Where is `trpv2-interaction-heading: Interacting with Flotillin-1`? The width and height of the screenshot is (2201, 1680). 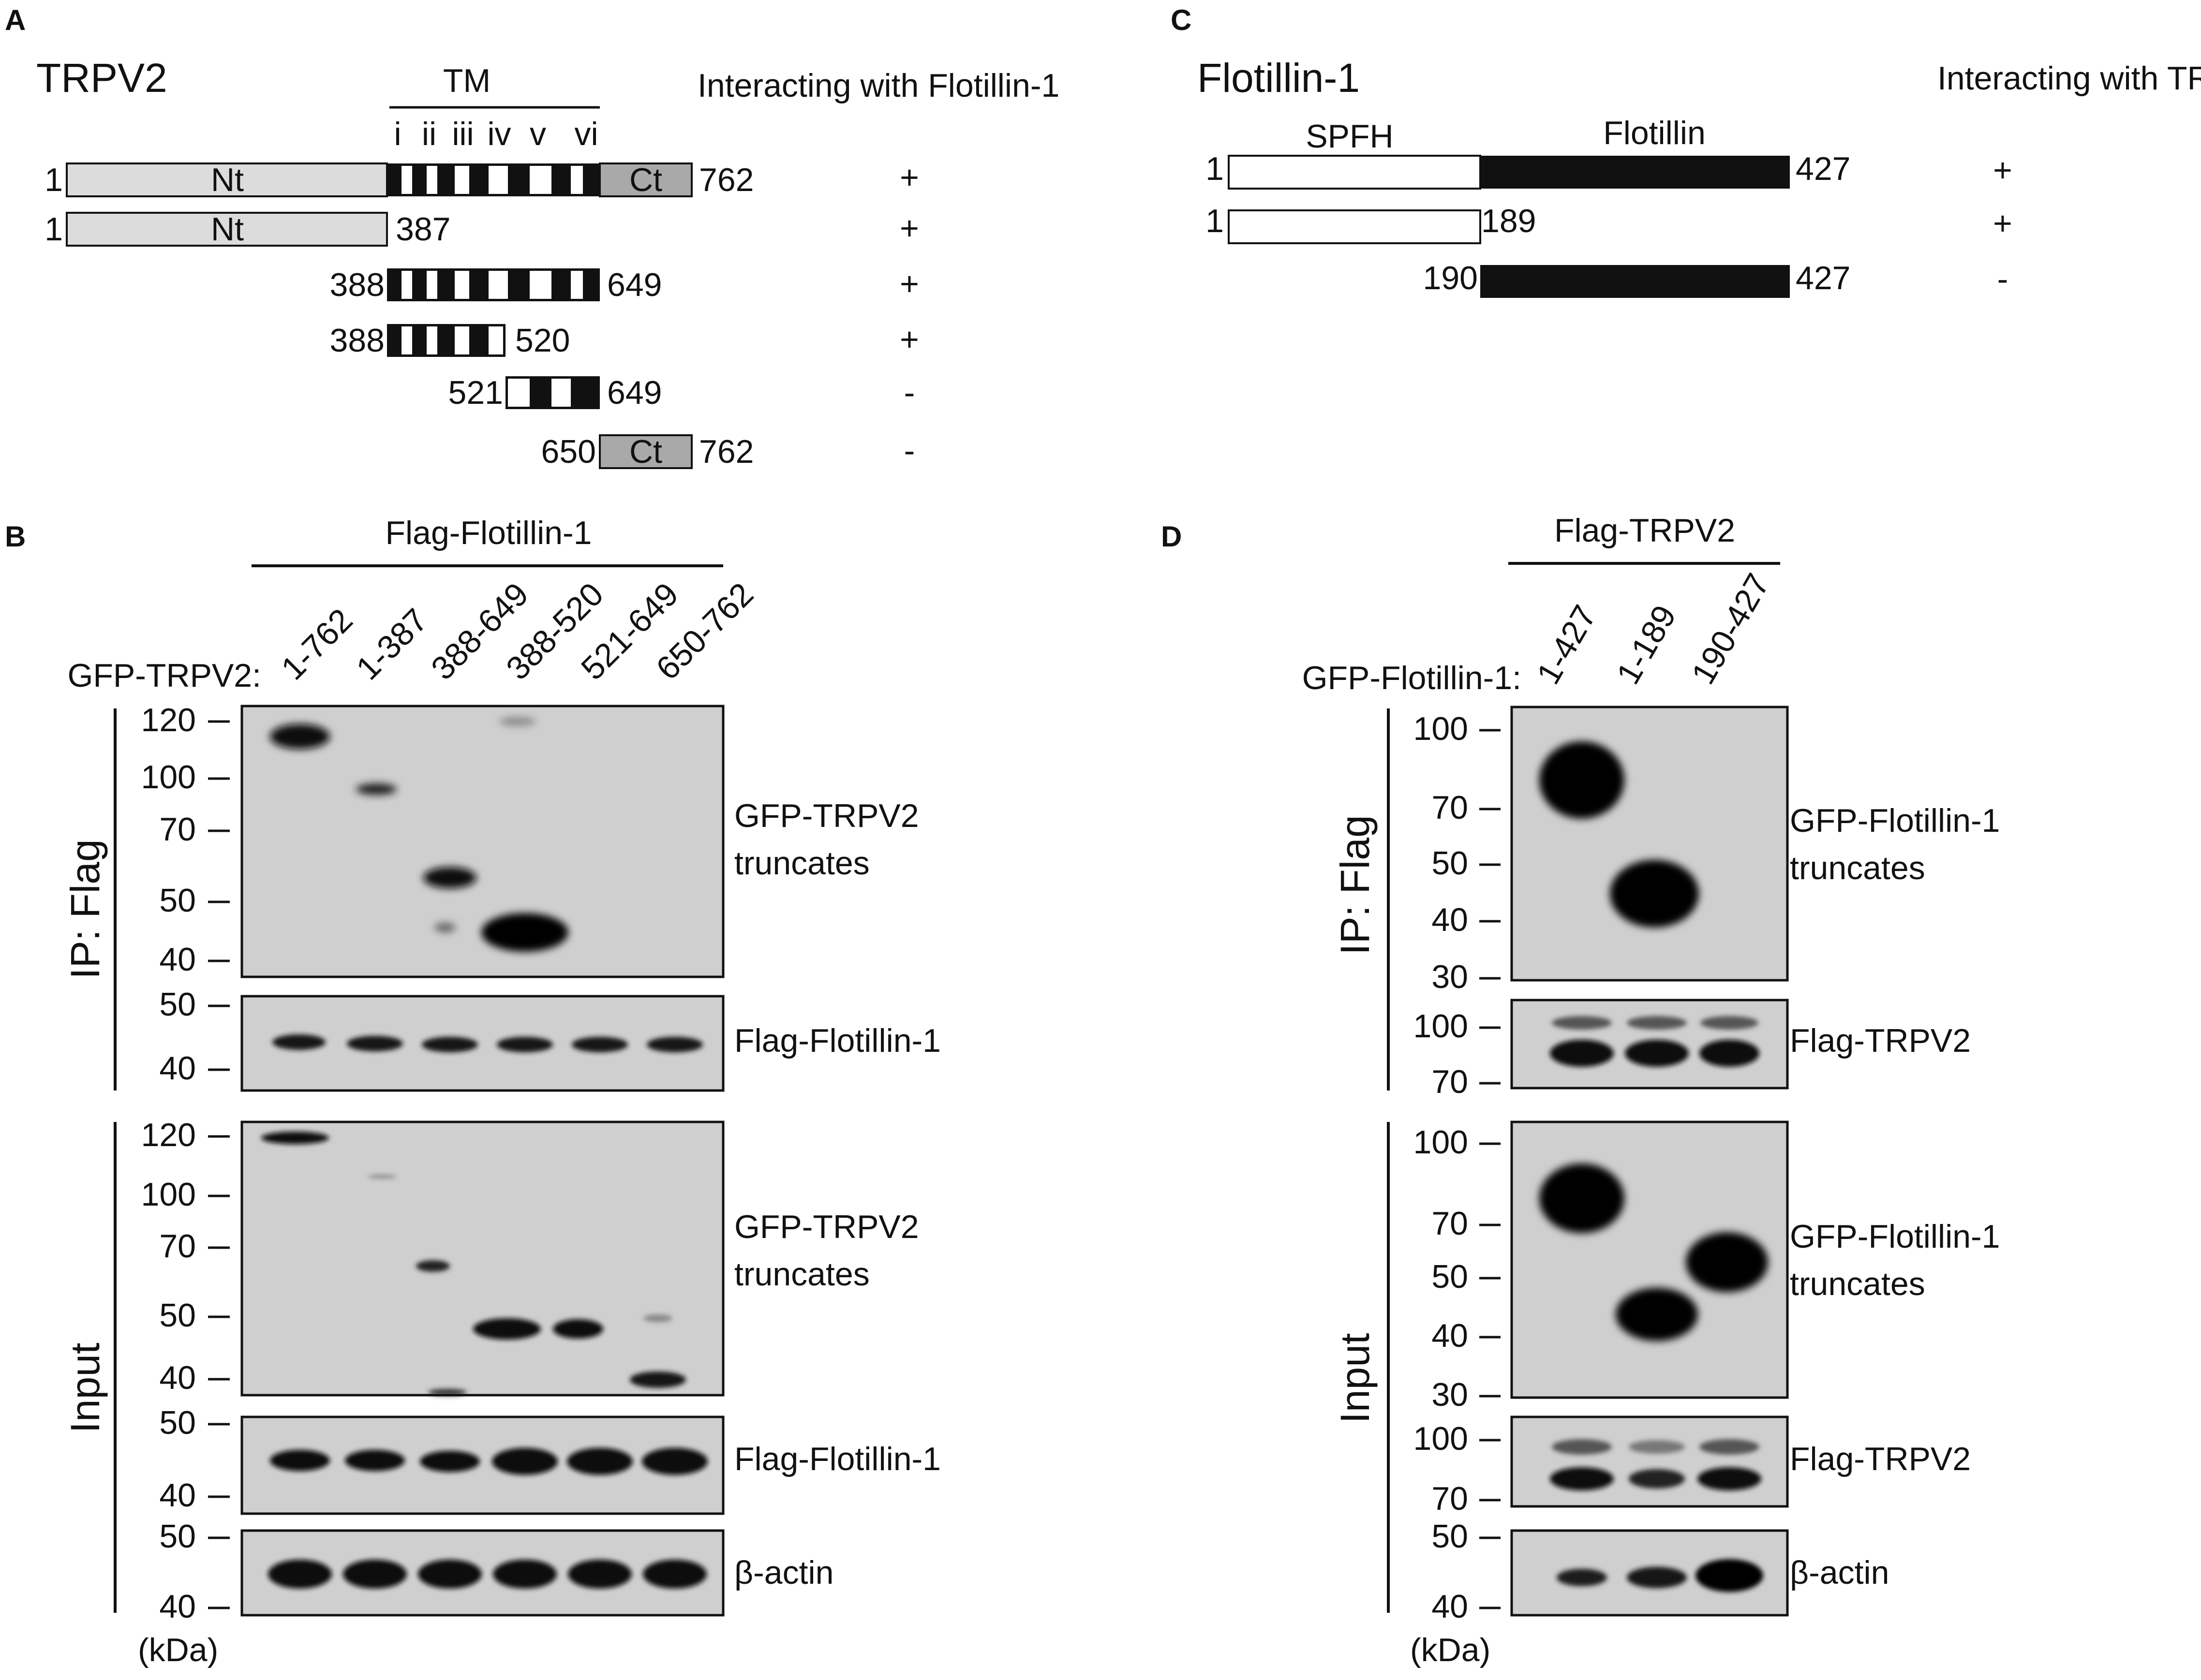 trpv2-interaction-heading: Interacting with Flotillin-1 is located at coordinates (878, 86).